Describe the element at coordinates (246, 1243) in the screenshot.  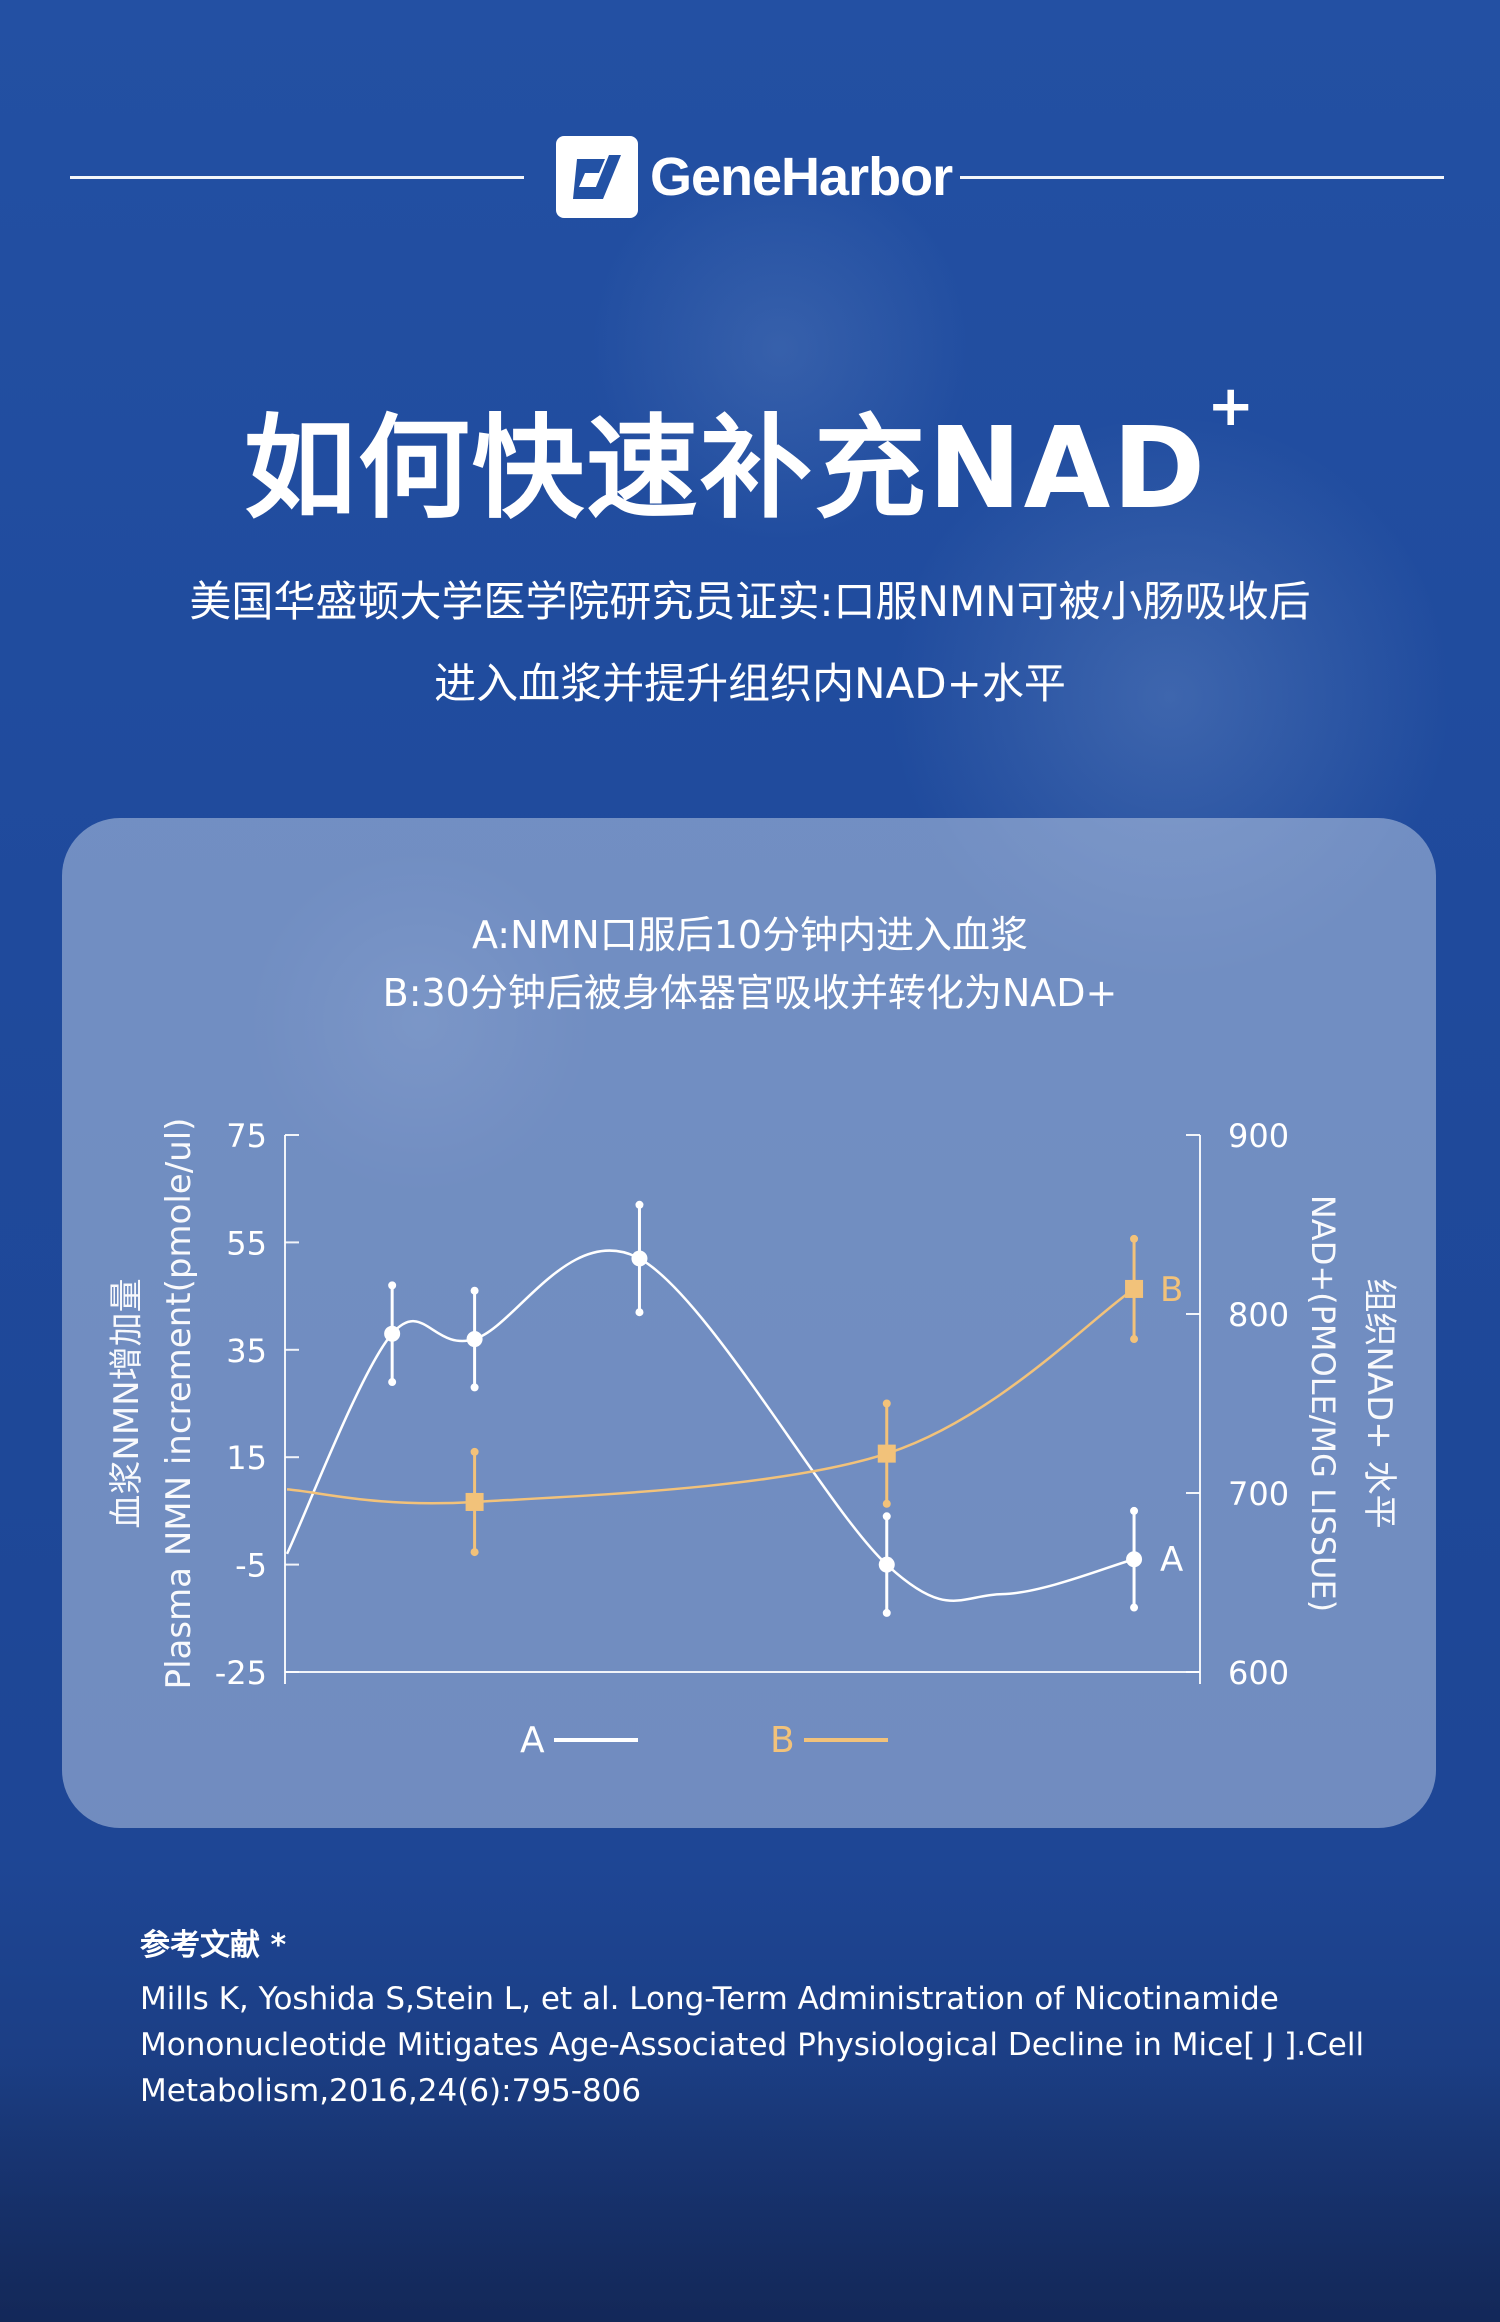
I see `left-tick-label: 55` at that location.